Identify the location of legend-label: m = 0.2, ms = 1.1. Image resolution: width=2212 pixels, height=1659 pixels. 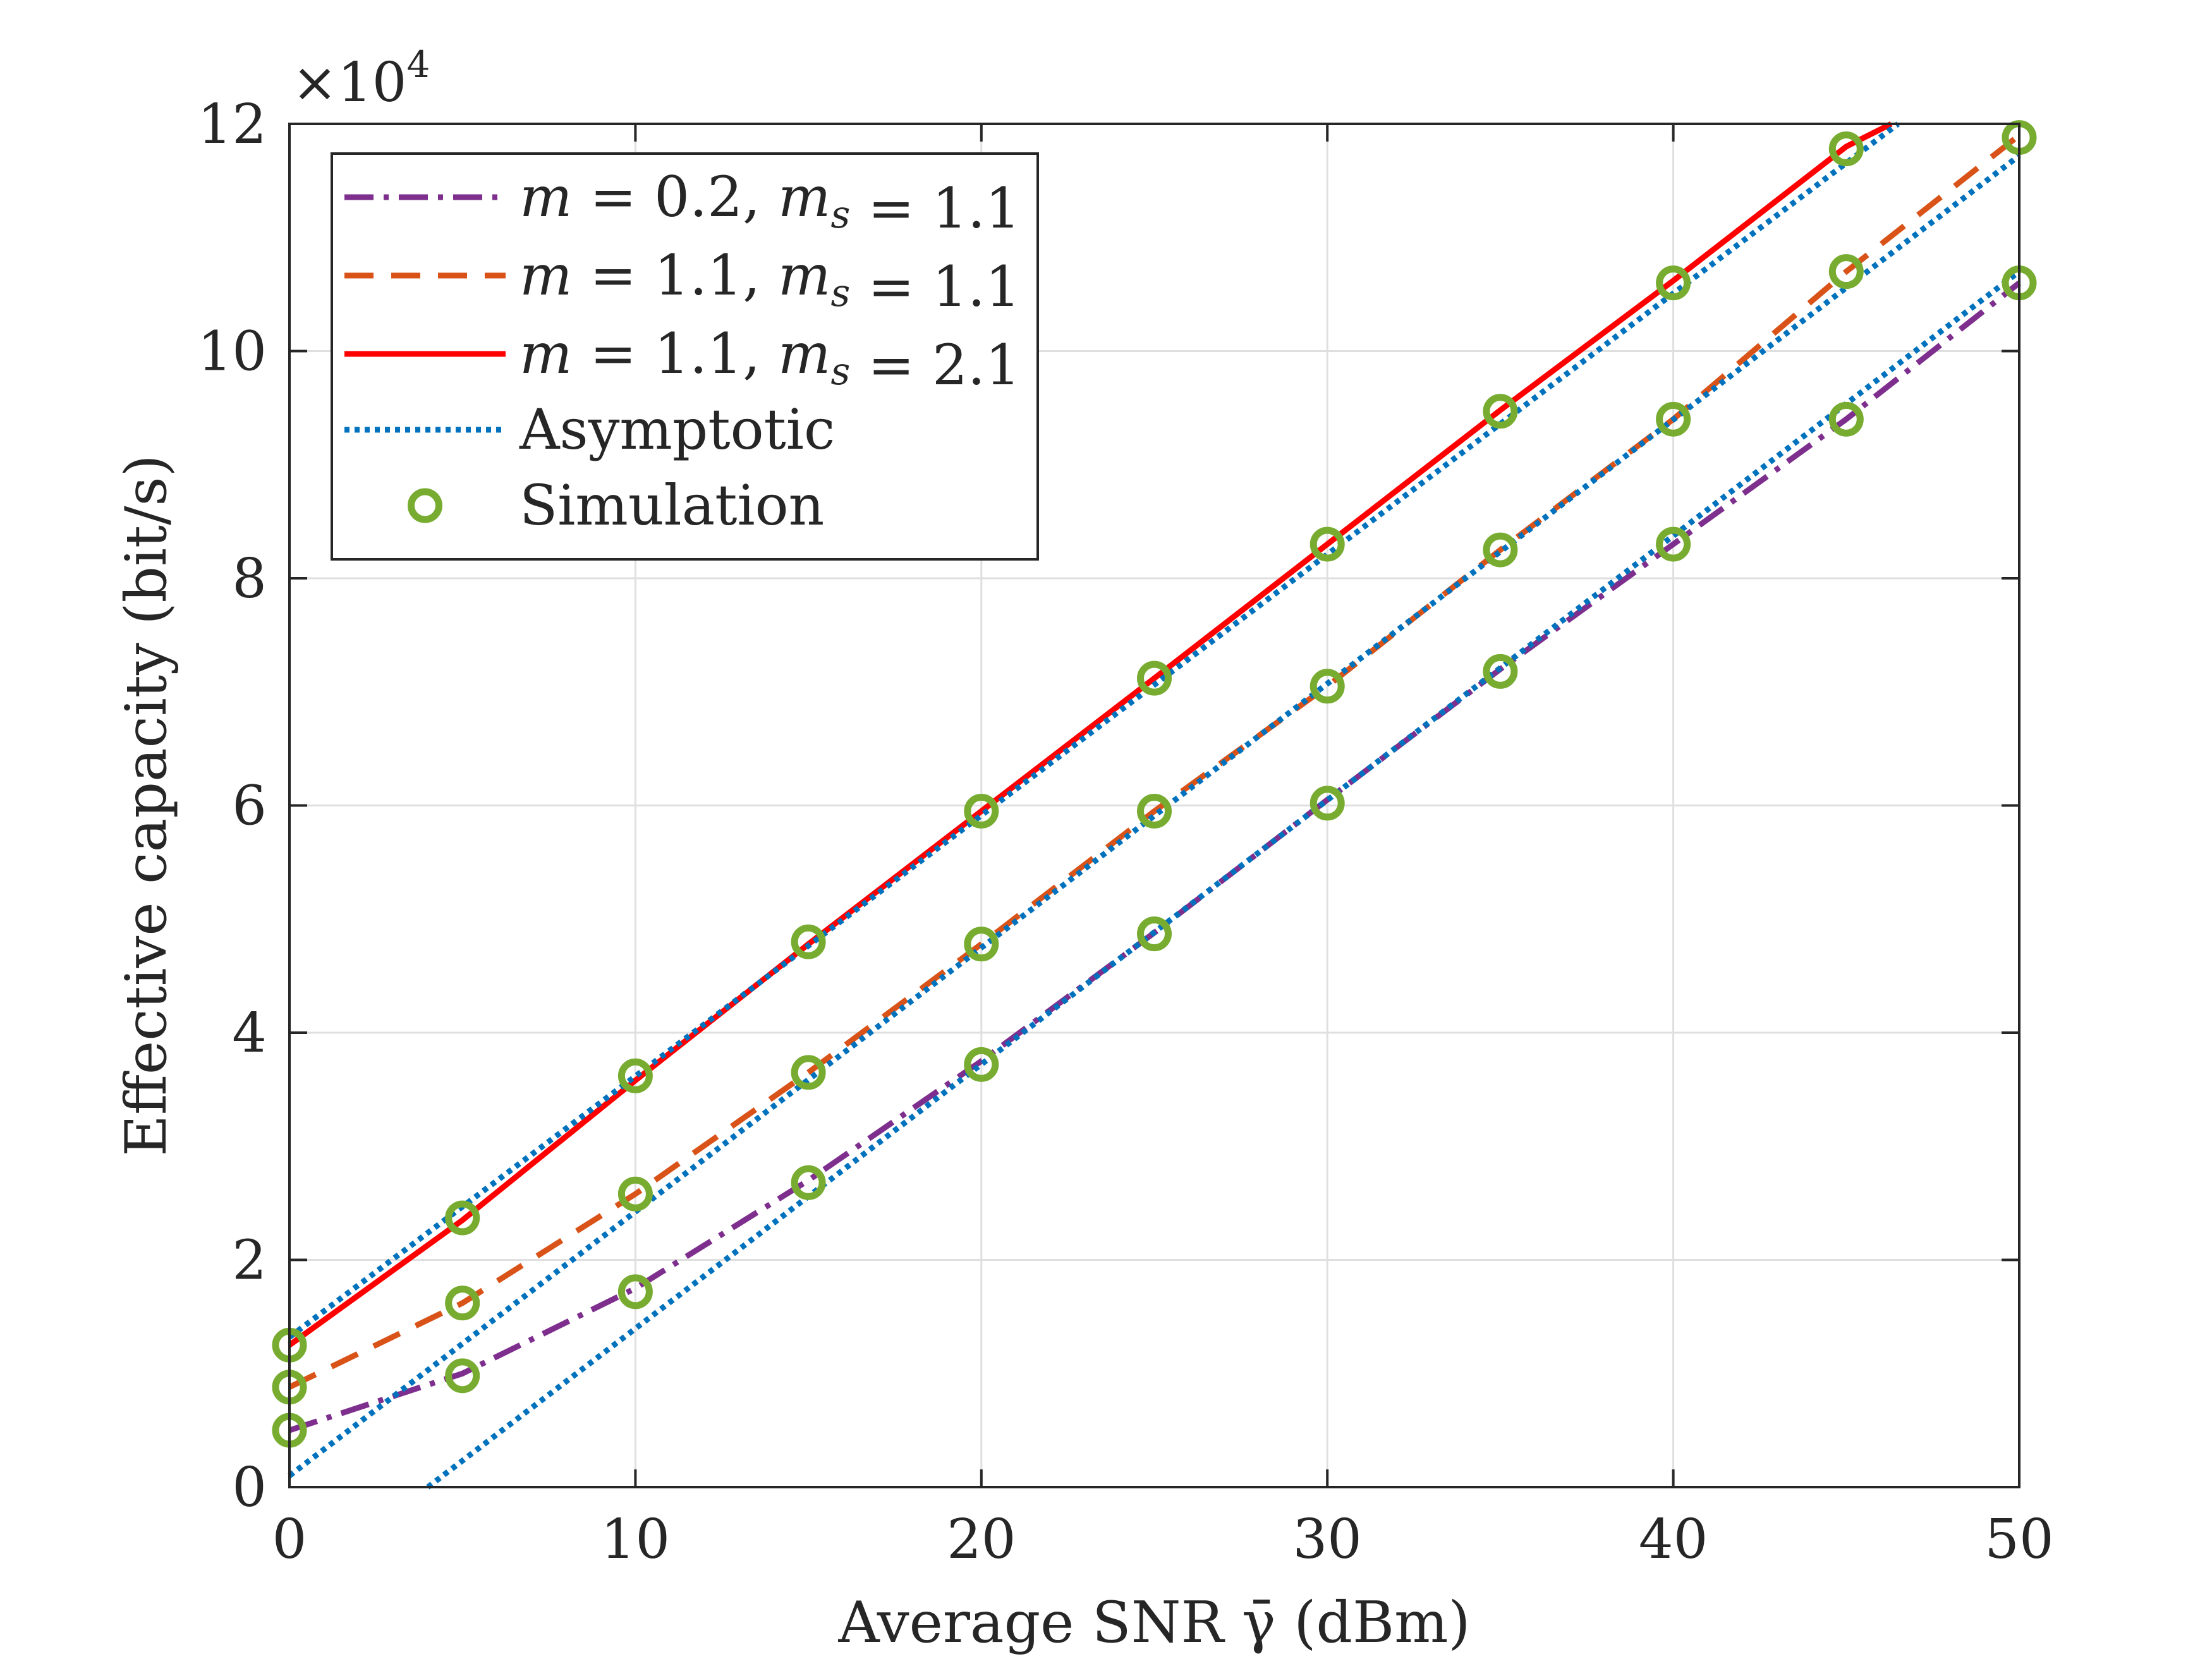
(770, 202).